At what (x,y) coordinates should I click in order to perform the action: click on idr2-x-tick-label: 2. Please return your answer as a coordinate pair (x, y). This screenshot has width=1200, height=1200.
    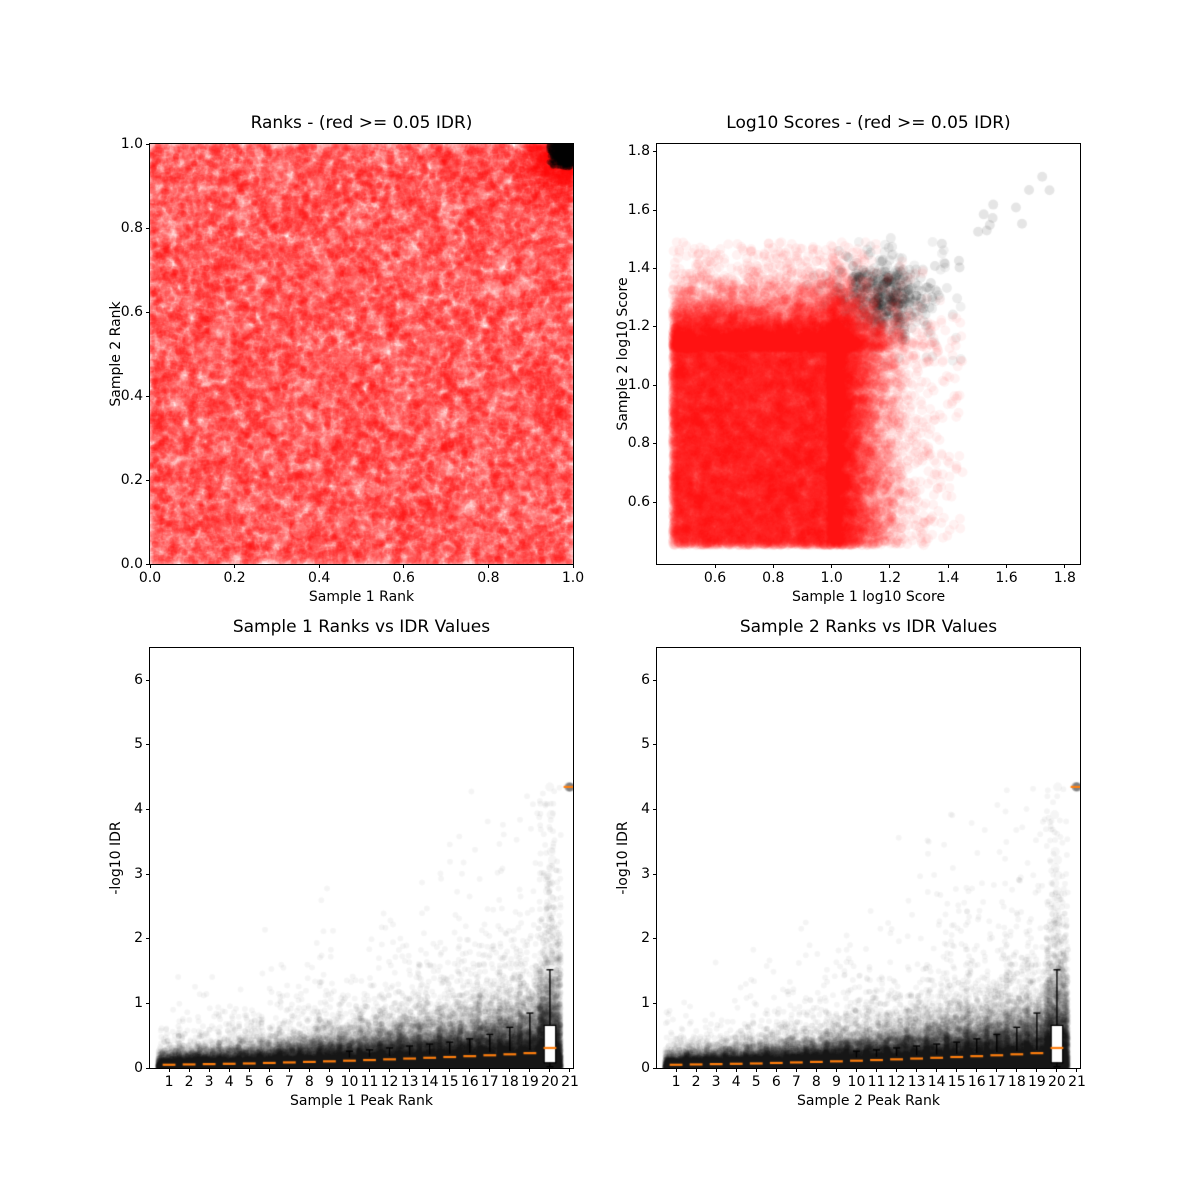
    Looking at the image, I should click on (696, 1082).